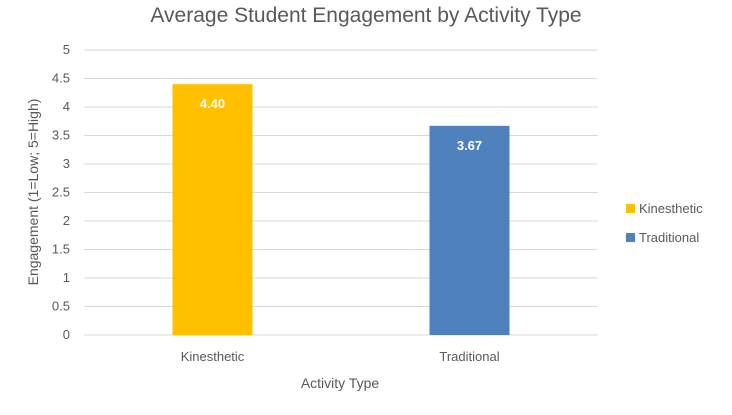 The width and height of the screenshot is (732, 415). I want to click on legend-swatch-traditional, so click(630, 237).